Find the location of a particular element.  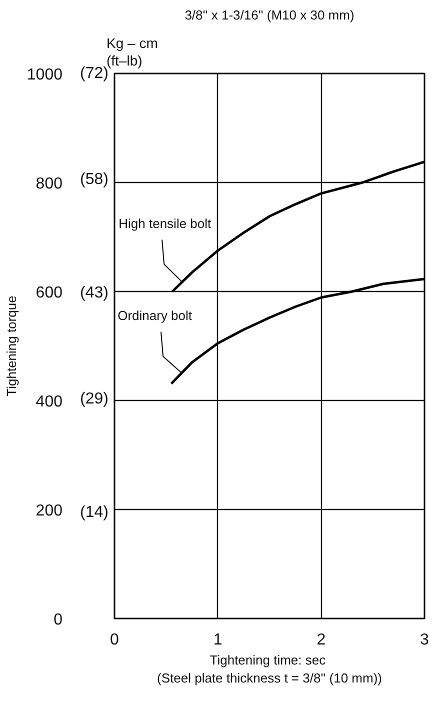

y-axis-title: Tightening torque is located at coordinates (11, 346).